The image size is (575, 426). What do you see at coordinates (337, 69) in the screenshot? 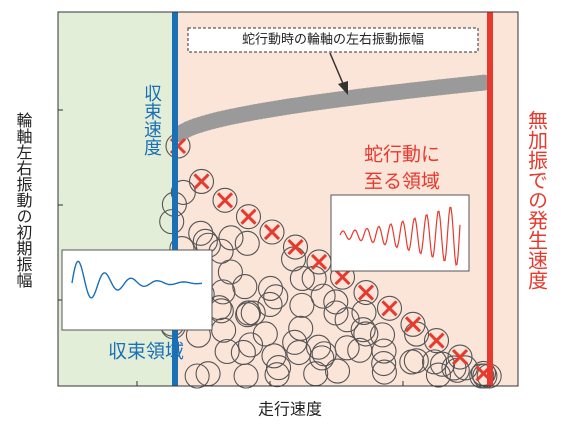
I see `callout-arrow` at bounding box center [337, 69].